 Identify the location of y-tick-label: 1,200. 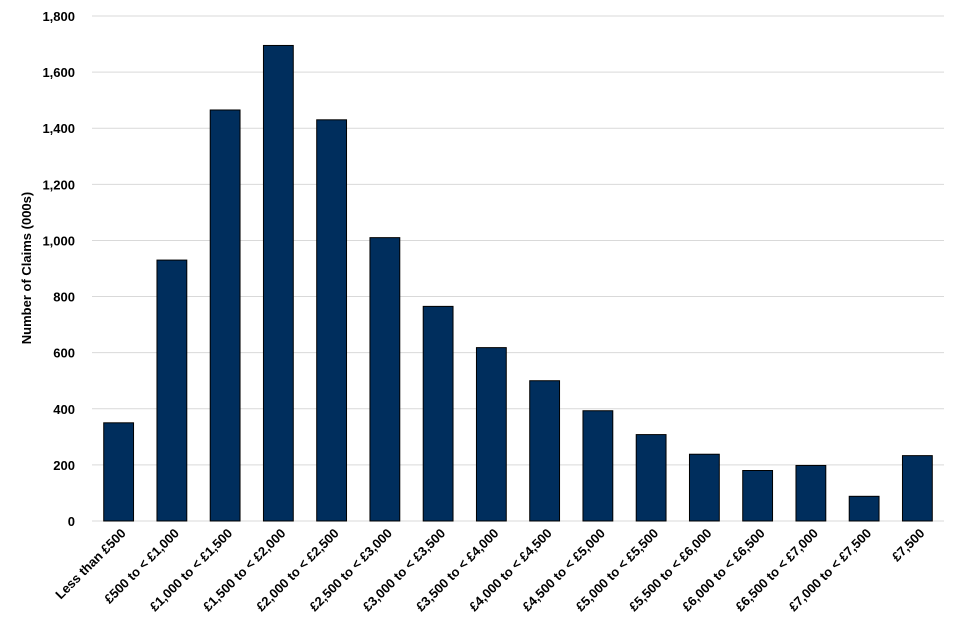
(58, 184).